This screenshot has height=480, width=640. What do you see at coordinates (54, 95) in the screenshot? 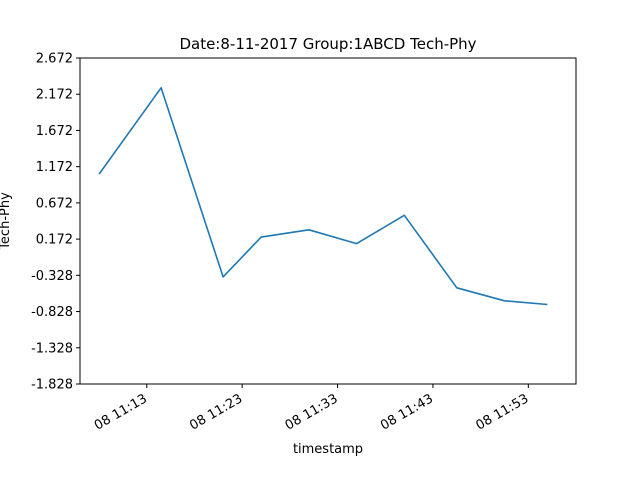
I see `y-tick-label: 2.172` at bounding box center [54, 95].